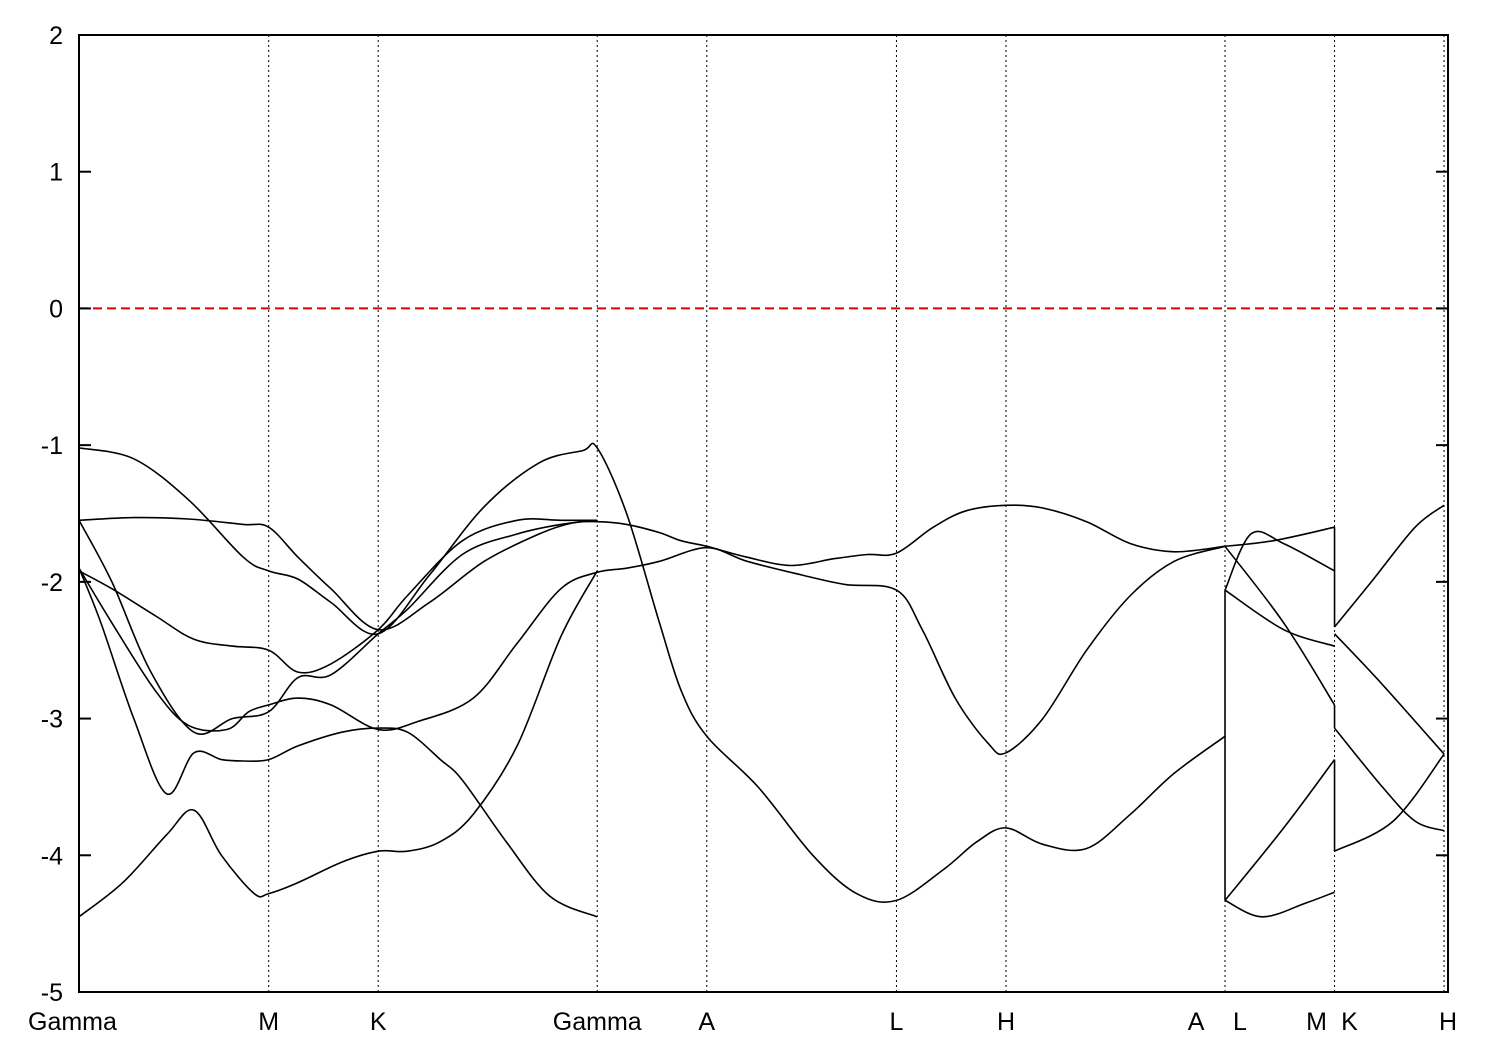  What do you see at coordinates (52, 583) in the screenshot?
I see `y-tick-label: -2` at bounding box center [52, 583].